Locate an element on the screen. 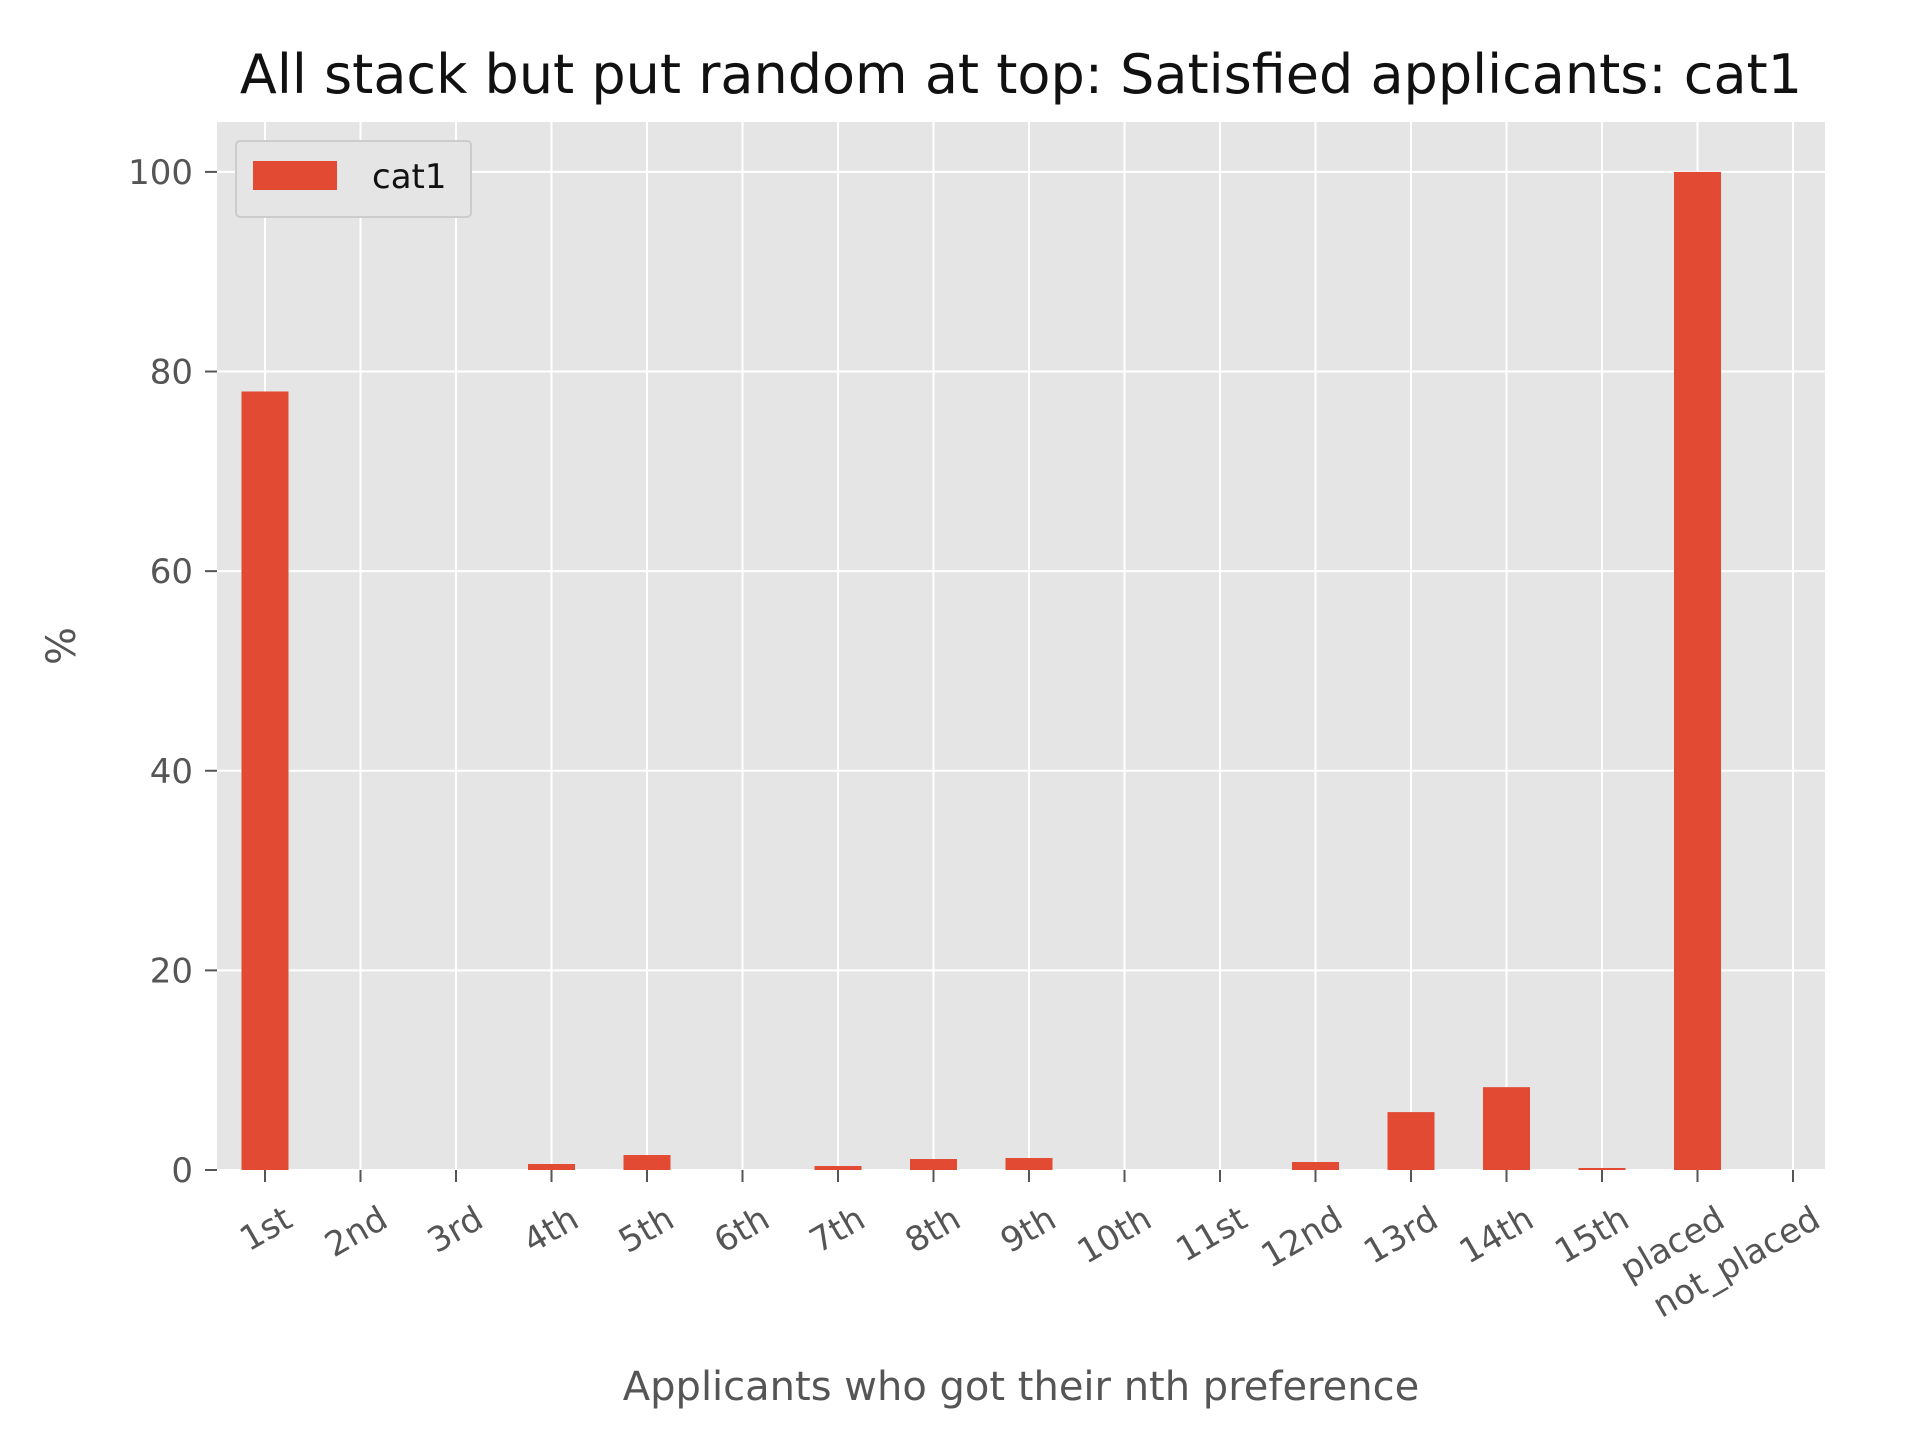 The width and height of the screenshot is (1920, 1440). x-axis-label: Applicants who got their nth preference is located at coordinates (1021, 1387).